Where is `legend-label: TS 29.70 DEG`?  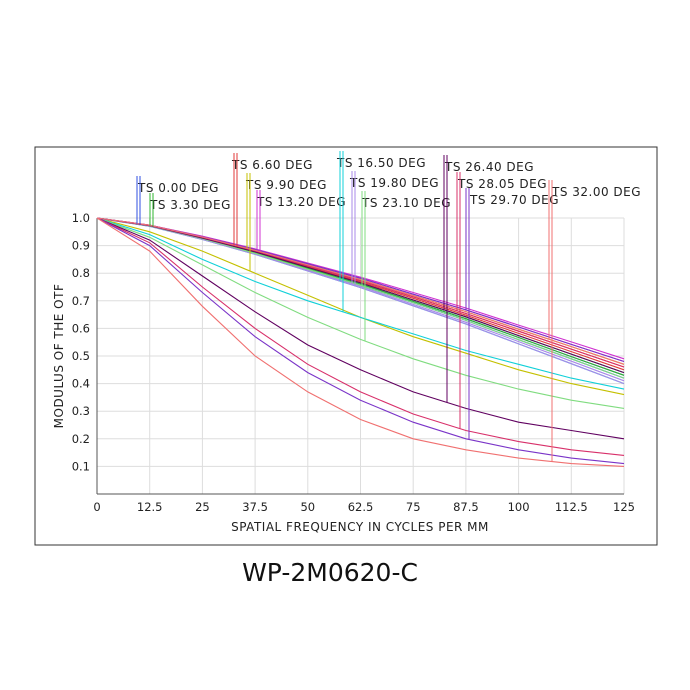
legend-label: TS 29.70 DEG is located at coordinates (514, 200).